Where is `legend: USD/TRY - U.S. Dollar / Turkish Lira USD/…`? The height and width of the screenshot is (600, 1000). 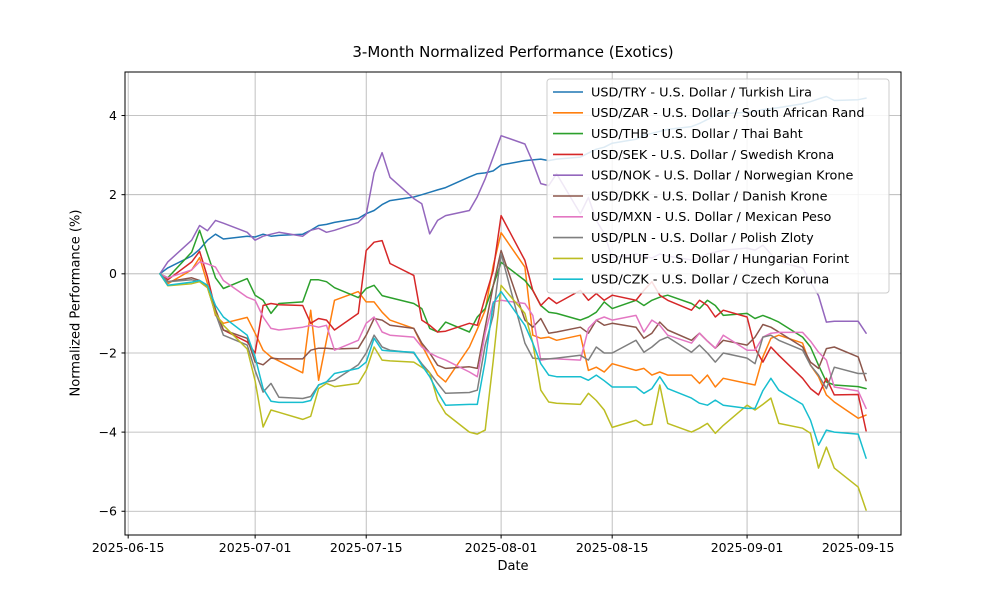
legend: USD/TRY - U.S. Dollar / Turkish Lira USD/… is located at coordinates (718, 186).